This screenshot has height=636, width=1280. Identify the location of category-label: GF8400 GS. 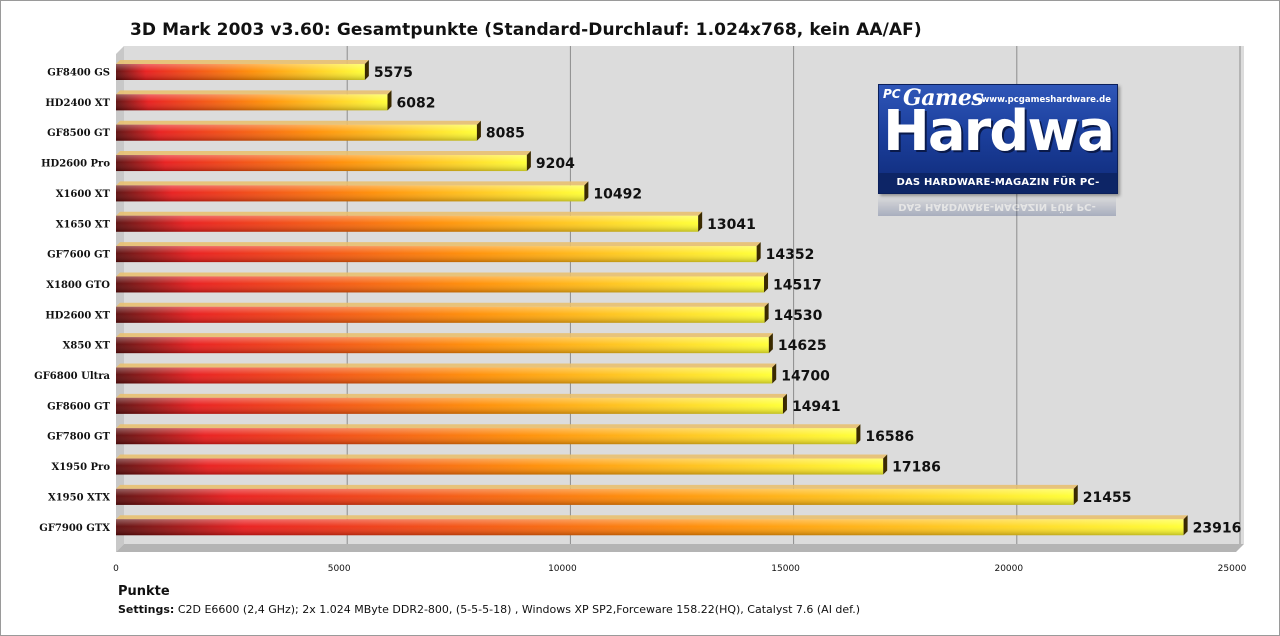
(78, 73).